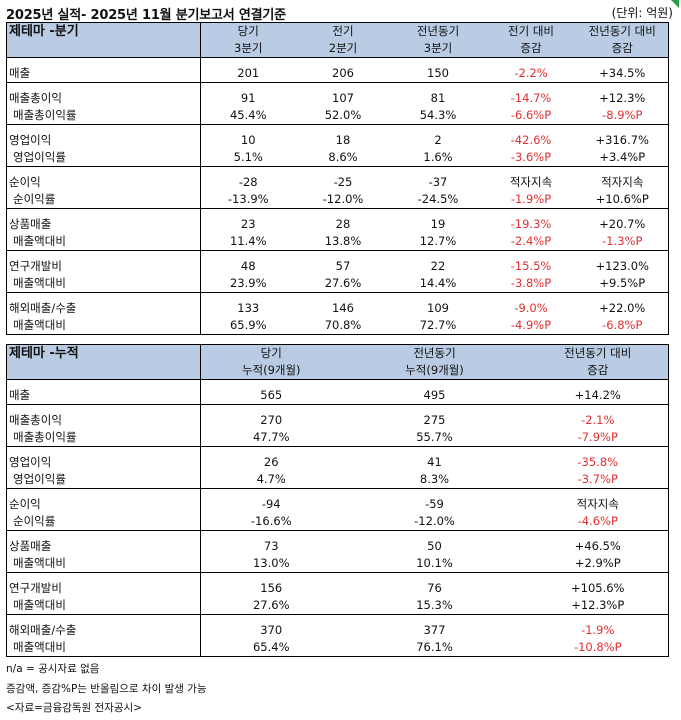 The width and height of the screenshot is (681, 720). Describe the element at coordinates (337, 74) in the screenshot. I see `table-row: 매출 201 206 150 -2.2% +34.5%` at that location.